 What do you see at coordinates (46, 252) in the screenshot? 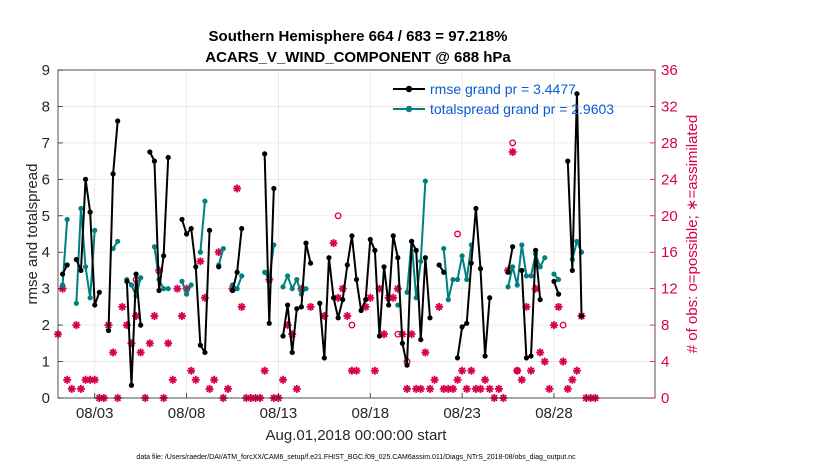
I see `y-left-tick-label: 4` at bounding box center [46, 252].